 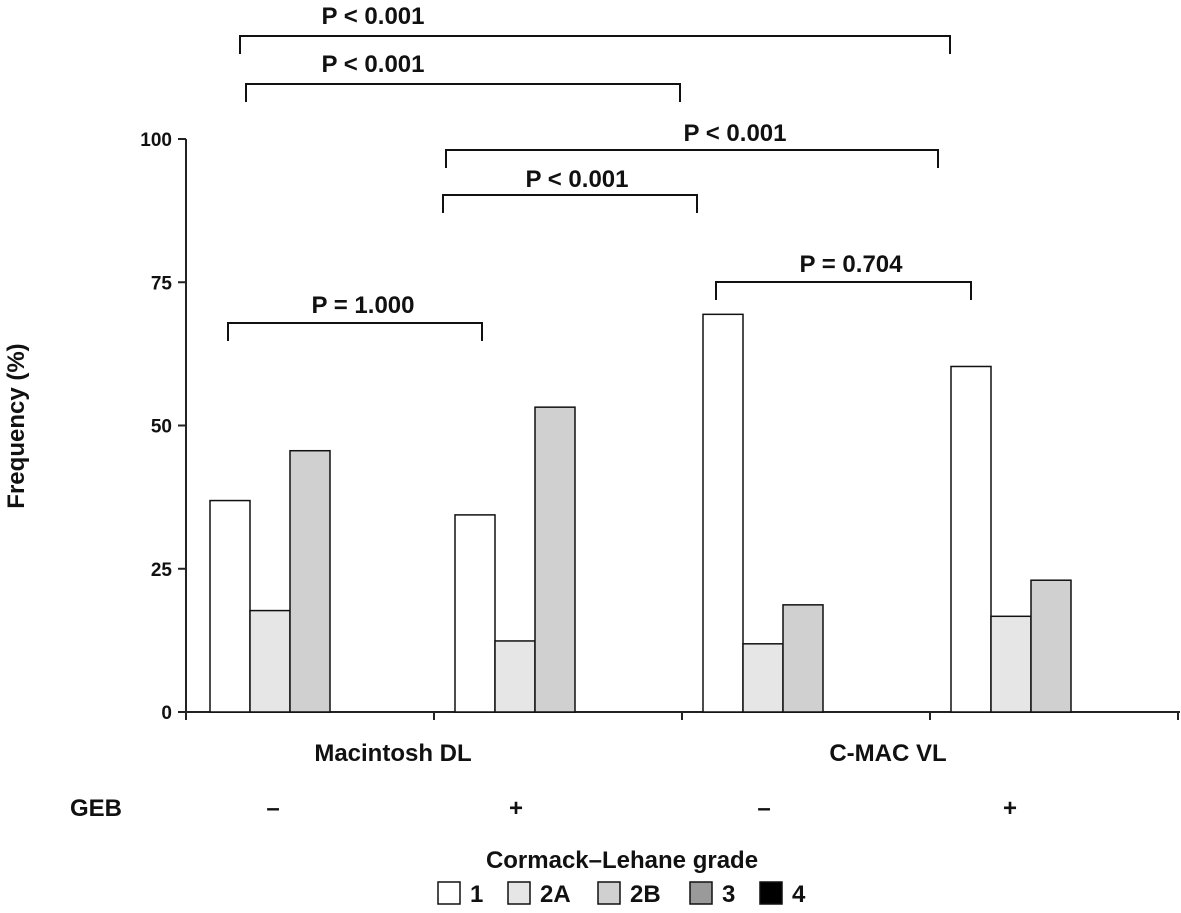 I want to click on legend-label-3: 3, so click(x=728, y=894).